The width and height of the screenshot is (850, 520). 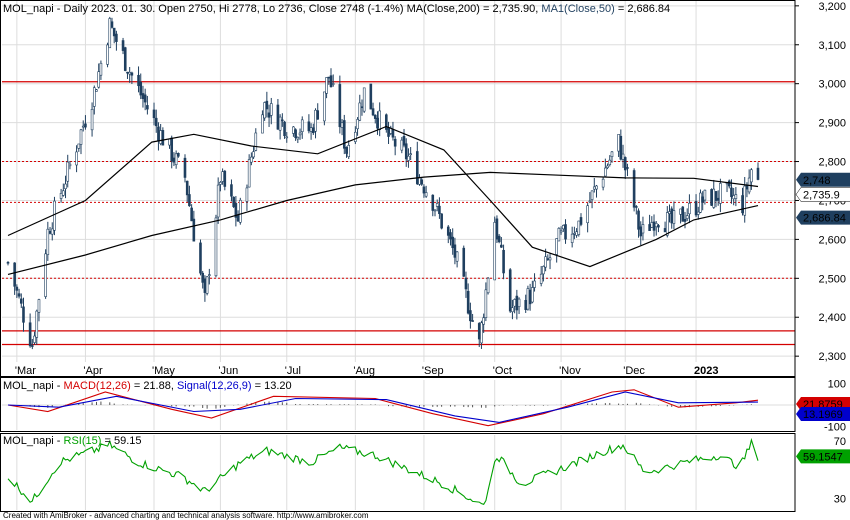 What do you see at coordinates (832, 85) in the screenshot?
I see `price-y-tick-label: 3,000` at bounding box center [832, 85].